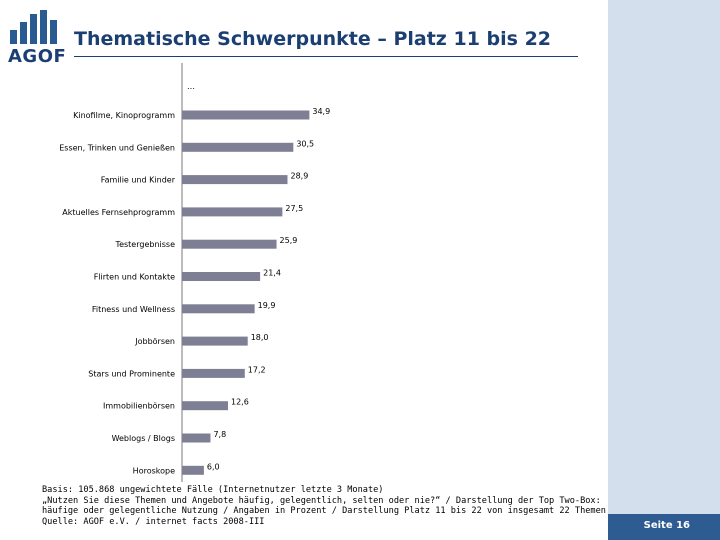 The image size is (720, 540). What do you see at coordinates (139, 406) in the screenshot?
I see `category-label: Immobilienbörsen` at bounding box center [139, 406].